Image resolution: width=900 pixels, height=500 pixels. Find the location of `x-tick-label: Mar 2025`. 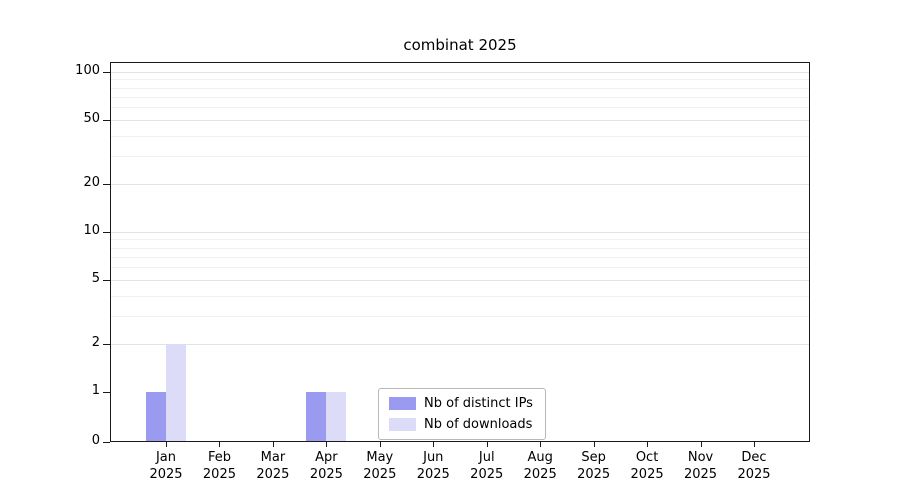

x-tick-label: Mar 2025 is located at coordinates (273, 466).